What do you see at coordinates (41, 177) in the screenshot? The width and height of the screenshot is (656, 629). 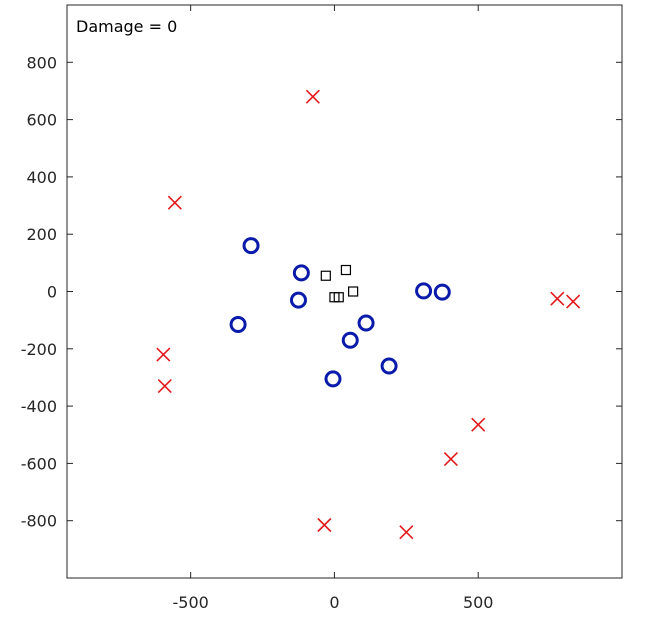 I see `y-tick-label: 400` at bounding box center [41, 177].